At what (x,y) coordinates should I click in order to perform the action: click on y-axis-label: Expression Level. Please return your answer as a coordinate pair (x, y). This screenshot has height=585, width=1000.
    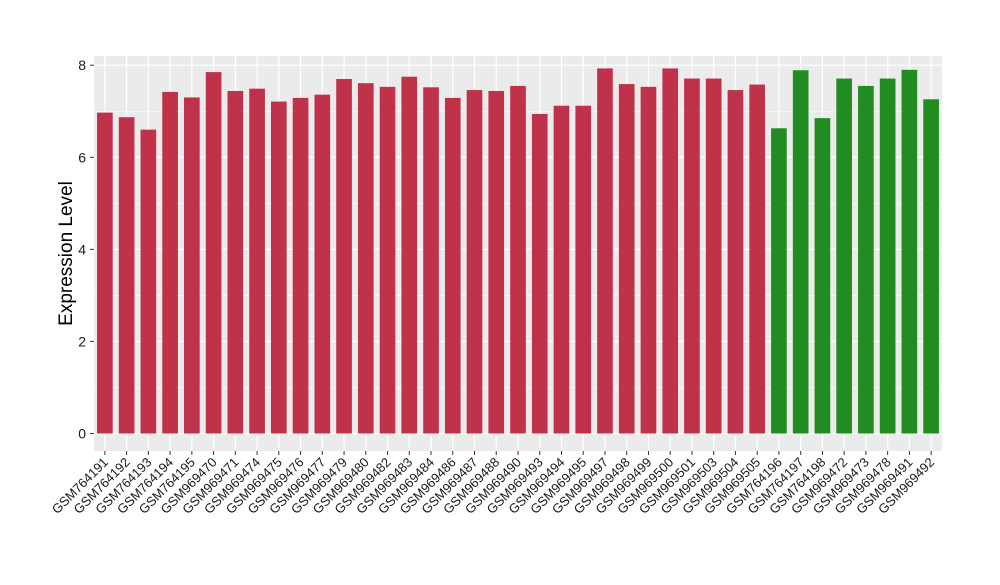
    Looking at the image, I should click on (66, 253).